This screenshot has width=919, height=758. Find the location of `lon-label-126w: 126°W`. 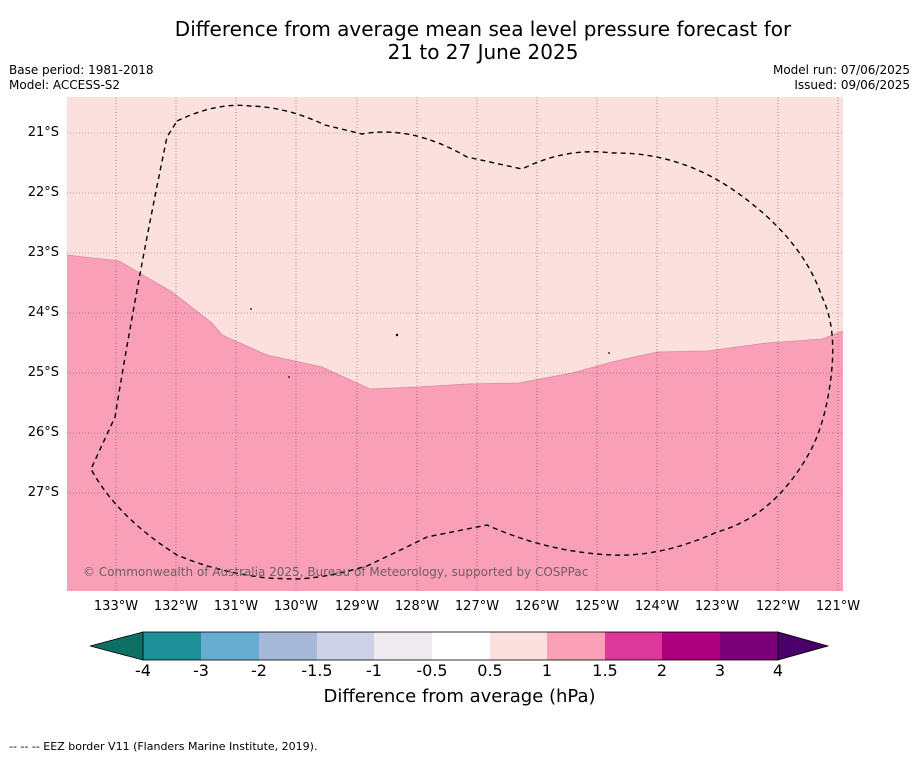

lon-label-126w: 126°W is located at coordinates (537, 606).